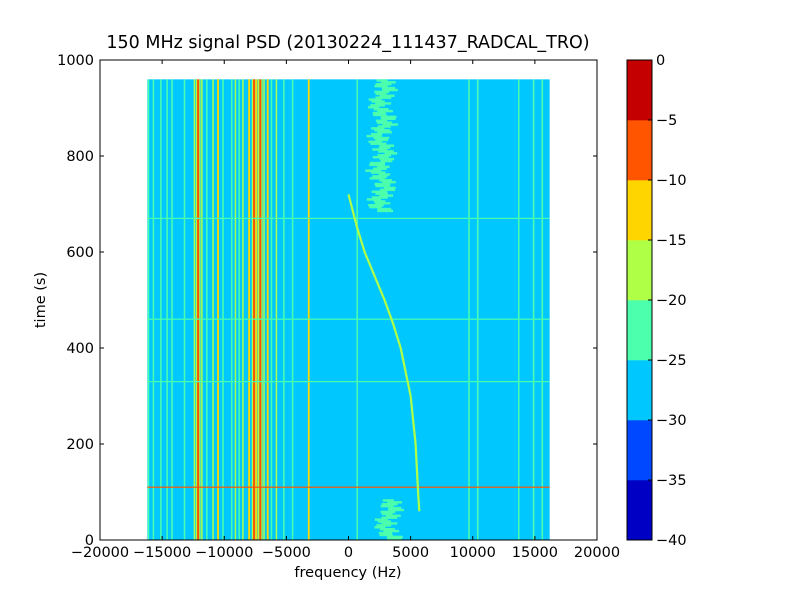 This screenshot has width=800, height=600. What do you see at coordinates (224, 553) in the screenshot?
I see `x-tick-label: −10000` at bounding box center [224, 553].